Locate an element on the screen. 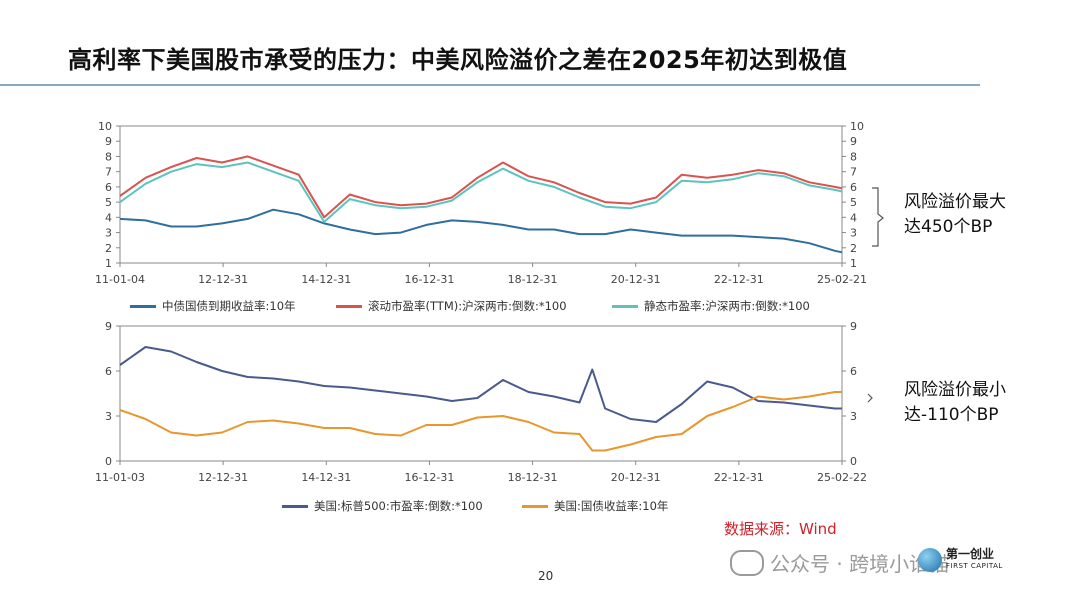  y-tick-label-left: 2 is located at coordinates (108, 248).